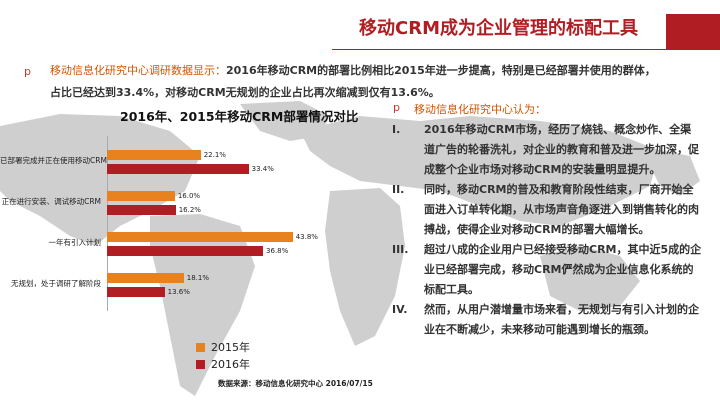 Image resolution: width=720 pixels, height=405 pixels. What do you see at coordinates (230, 347) in the screenshot?
I see `legend-label-2015: 2015年` at bounding box center [230, 347].